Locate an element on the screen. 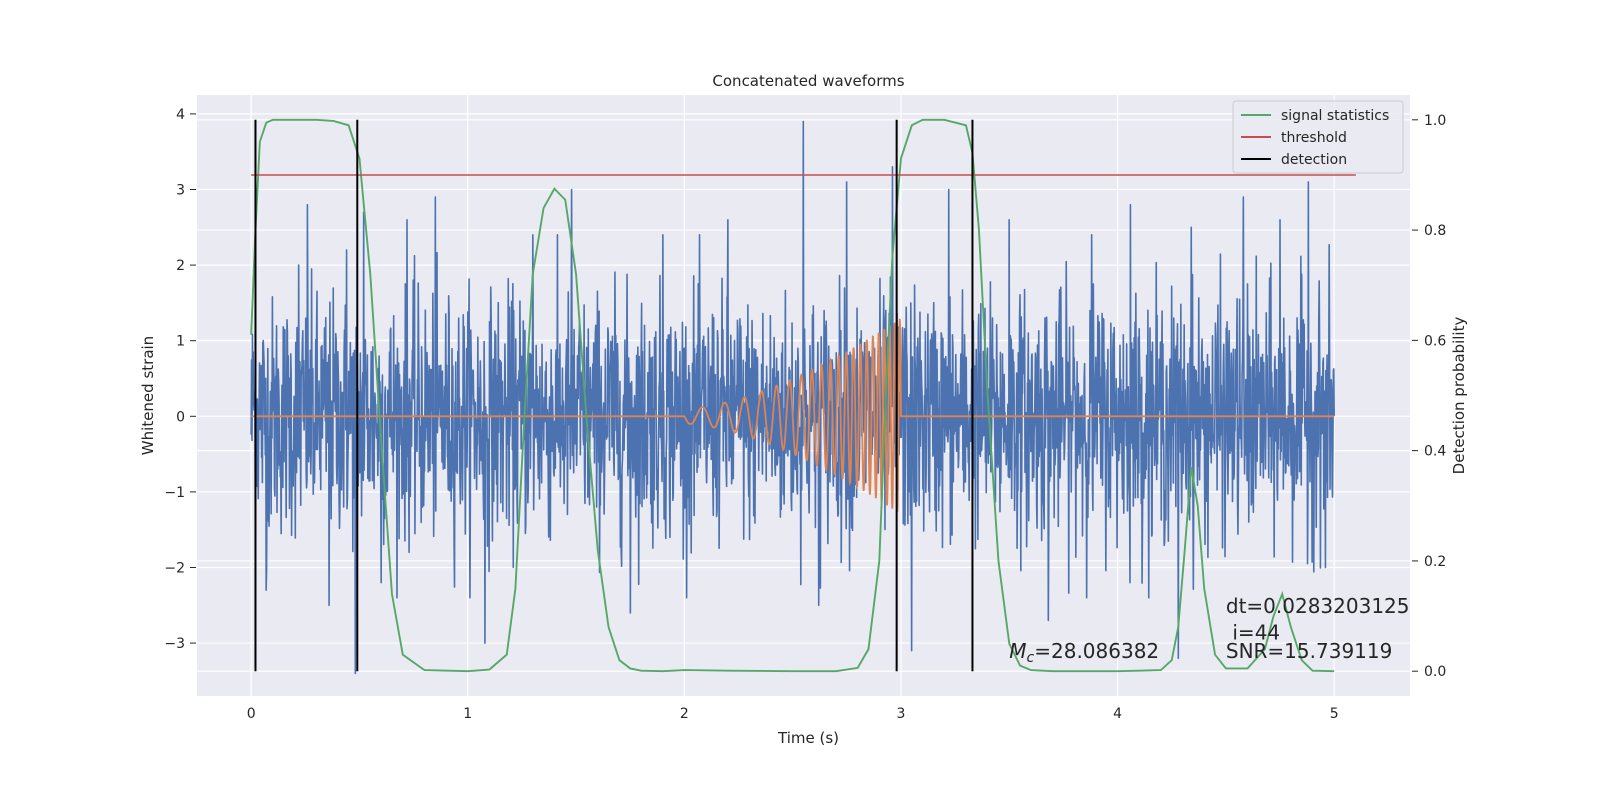 The width and height of the screenshot is (1600, 800). annotation: dt=0.0283203125 is located at coordinates (1318, 606).